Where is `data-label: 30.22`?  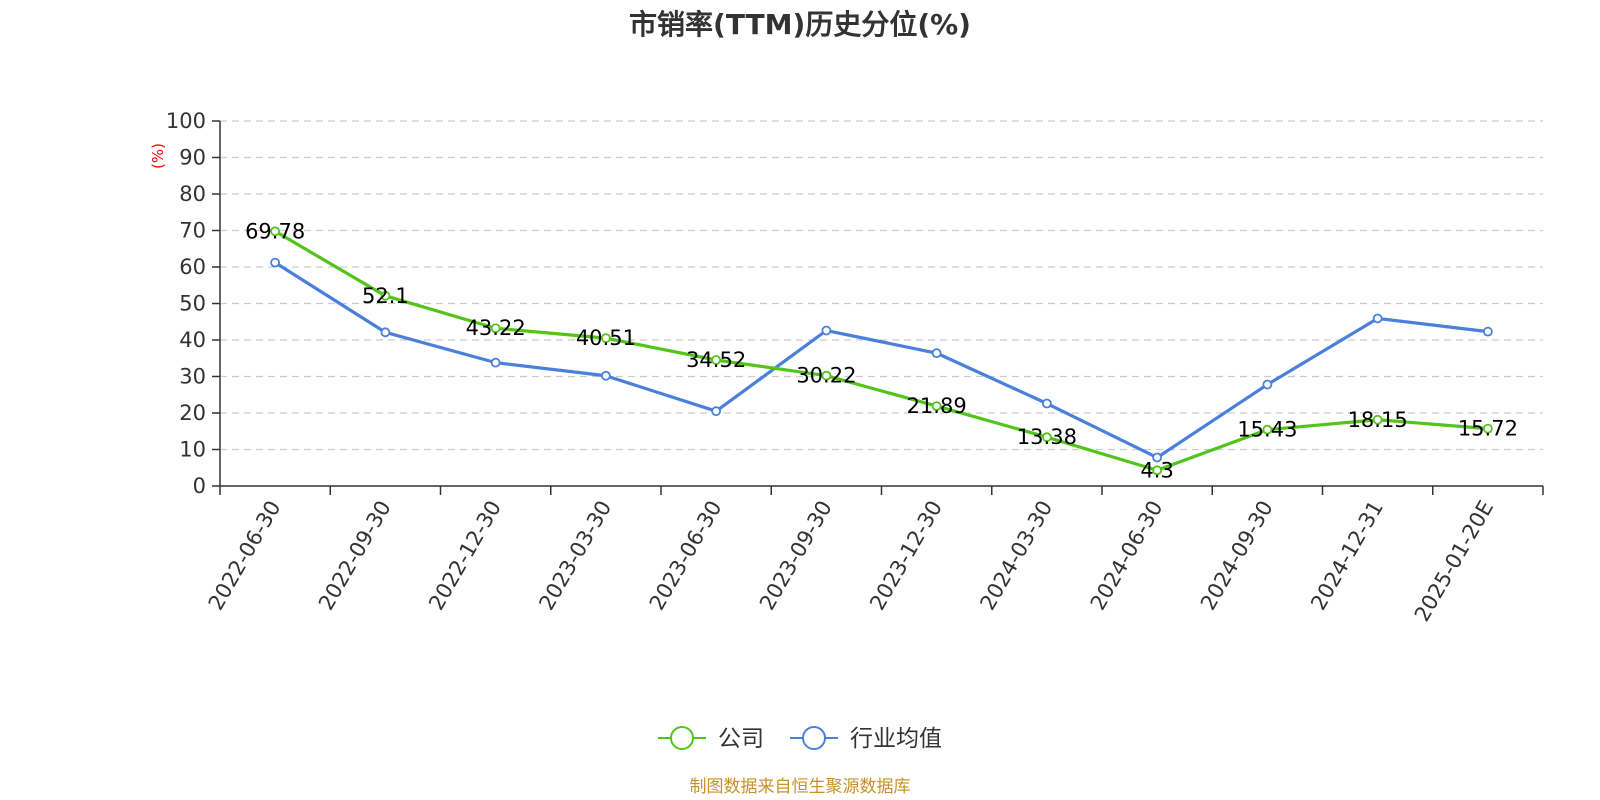
data-label: 30.22 is located at coordinates (826, 376).